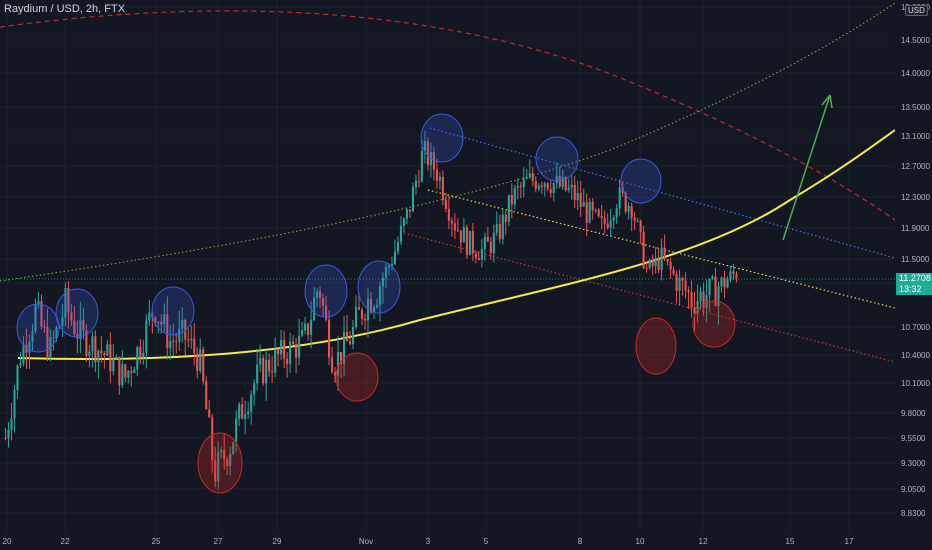 The height and width of the screenshot is (550, 932). I want to click on currency-label: USD, so click(916, 10).